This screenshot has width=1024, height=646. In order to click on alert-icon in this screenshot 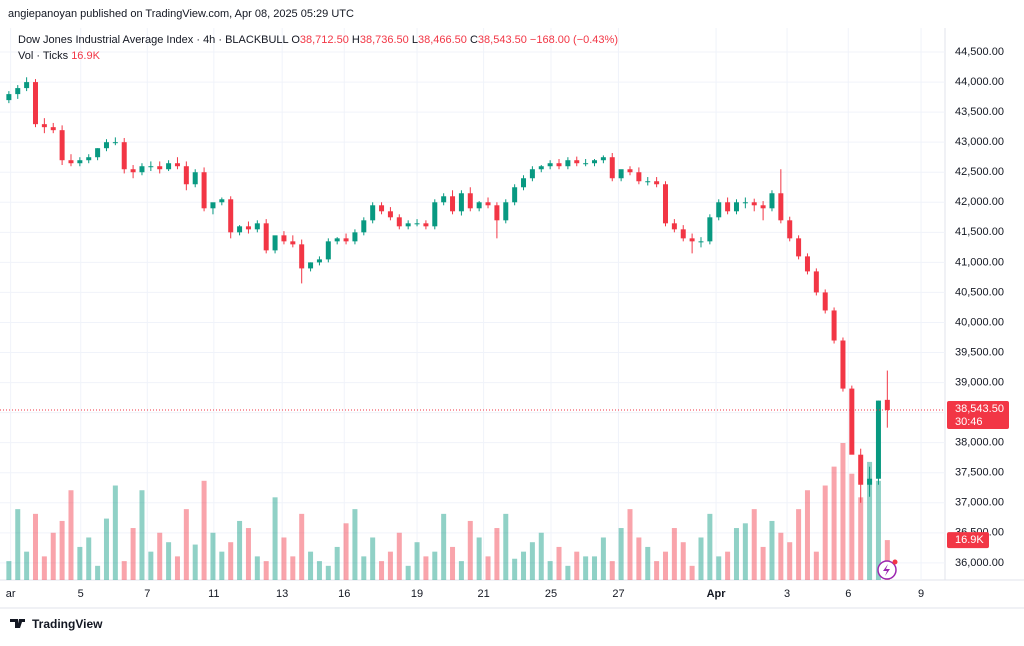, I will do `click(887, 569)`.